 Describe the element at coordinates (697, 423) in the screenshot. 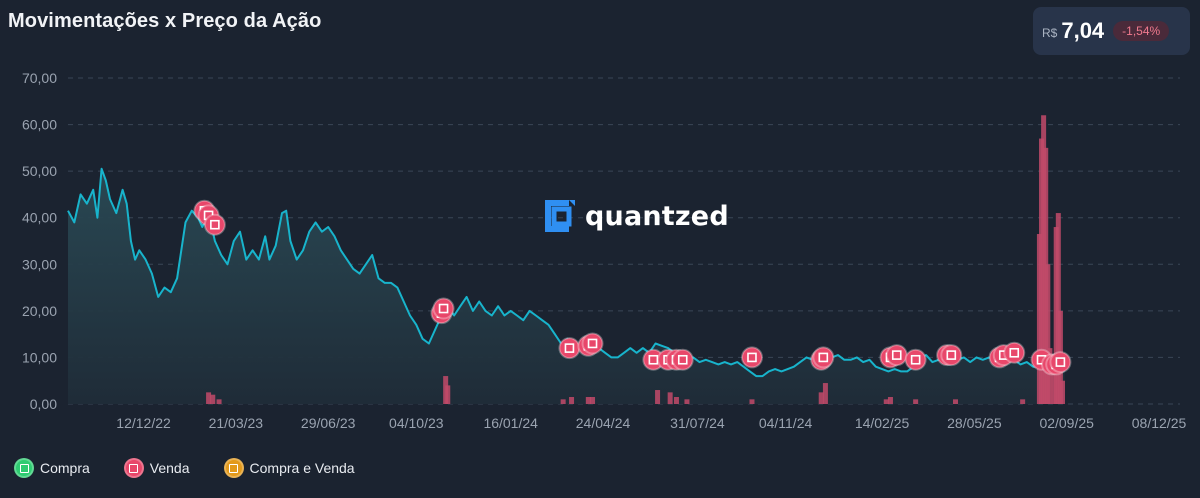

I see `x-tick-label: 31/07/24` at that location.